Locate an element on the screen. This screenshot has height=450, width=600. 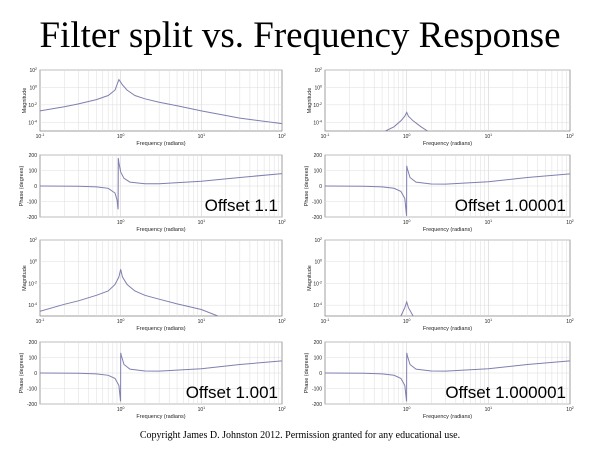
magnitude-y-tick-label: 10⁻² is located at coordinates (317, 283).